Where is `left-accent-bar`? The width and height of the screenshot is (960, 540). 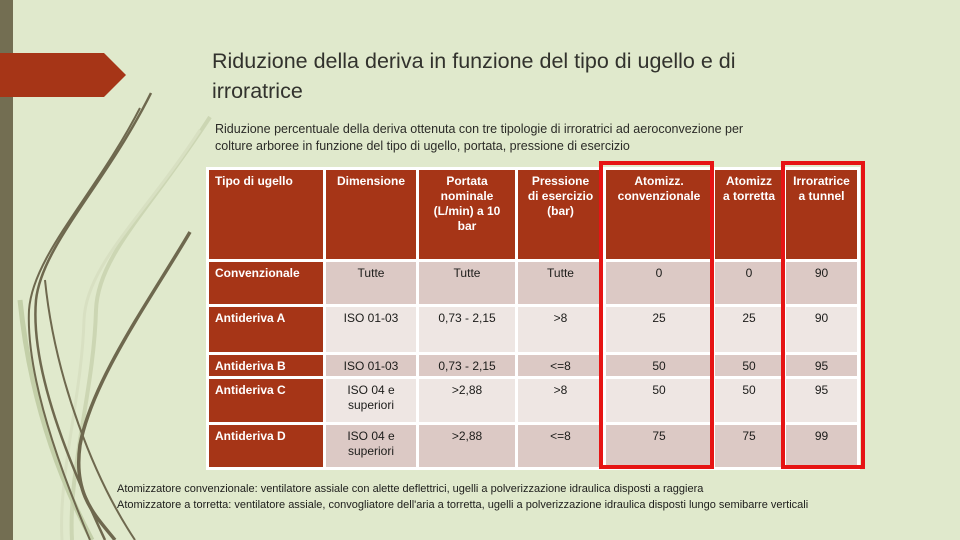
left-accent-bar is located at coordinates (6, 270).